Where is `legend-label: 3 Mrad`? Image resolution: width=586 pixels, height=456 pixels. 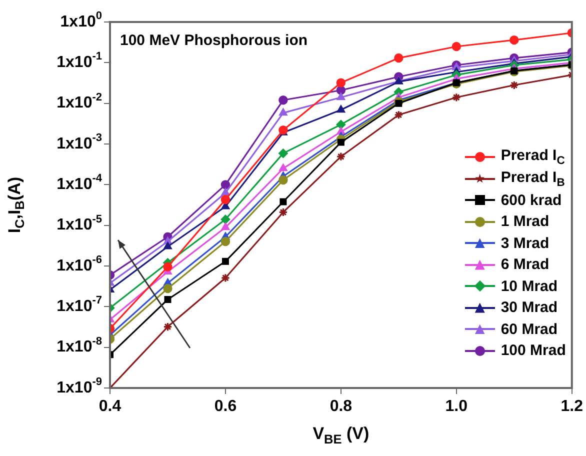 legend-label: 3 Mrad is located at coordinates (525, 243).